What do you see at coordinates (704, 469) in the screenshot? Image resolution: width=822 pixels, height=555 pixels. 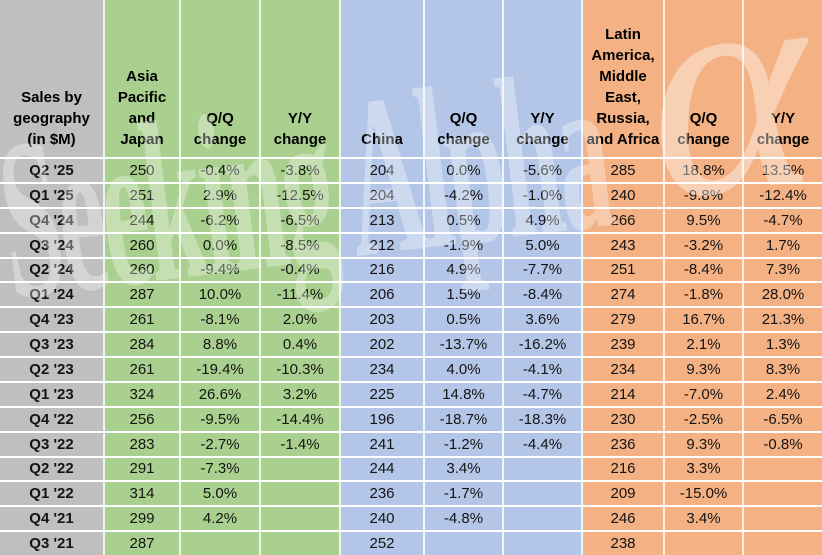 I see `value-cell: 3.3%` at bounding box center [704, 469].